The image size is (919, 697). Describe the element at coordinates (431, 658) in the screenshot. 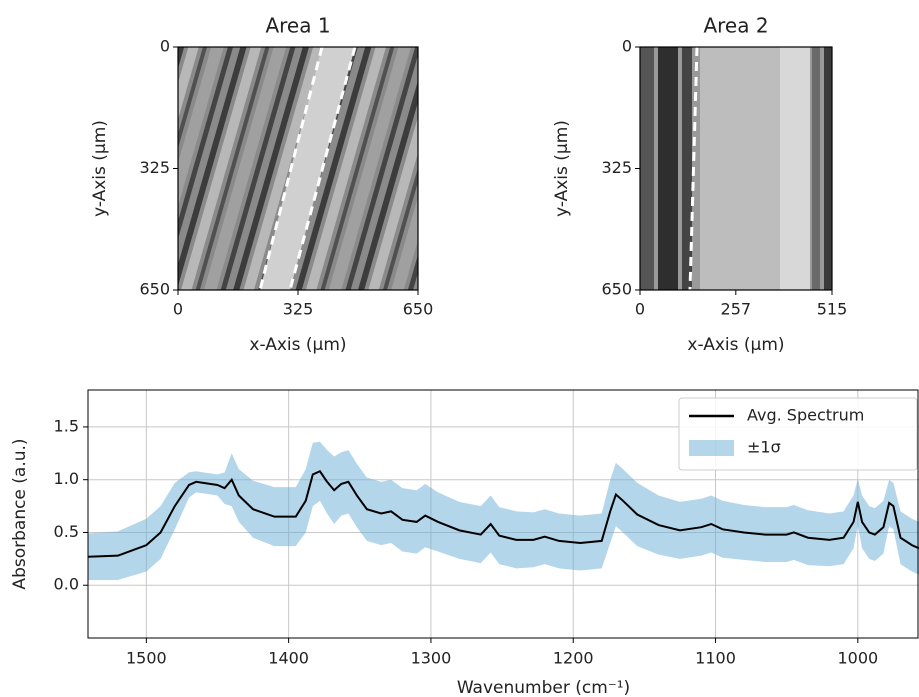

I see `x-tick-label: 1300` at that location.